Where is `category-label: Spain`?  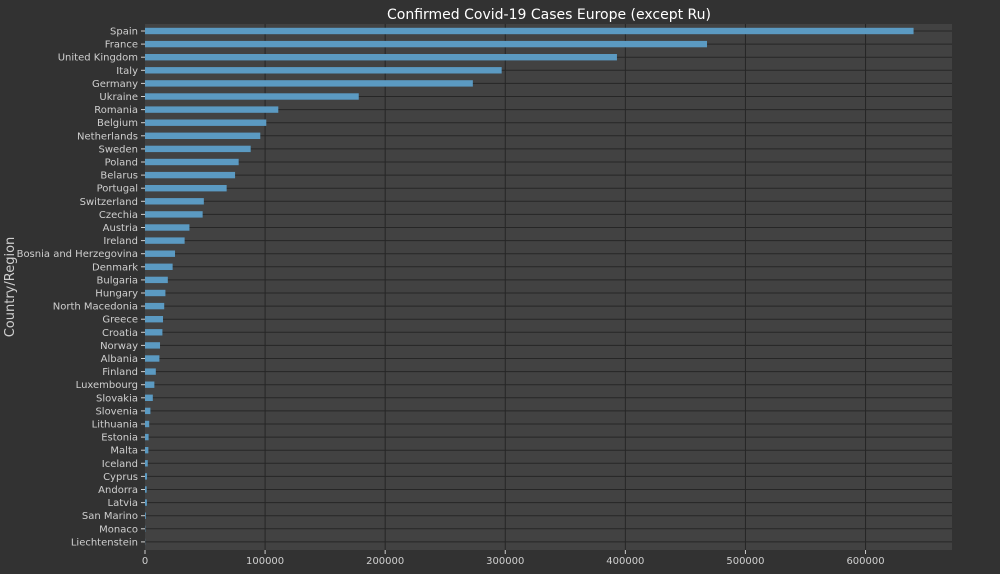
category-label: Spain is located at coordinates (124, 32).